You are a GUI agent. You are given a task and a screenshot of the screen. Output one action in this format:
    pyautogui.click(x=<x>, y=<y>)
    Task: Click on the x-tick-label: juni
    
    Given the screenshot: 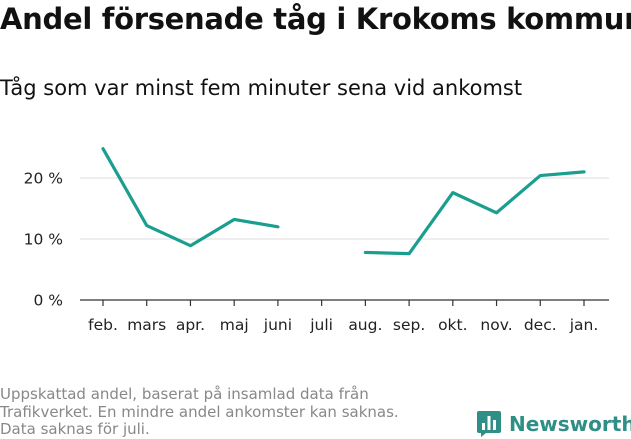 What is the action you would take?
    pyautogui.click(x=277, y=325)
    